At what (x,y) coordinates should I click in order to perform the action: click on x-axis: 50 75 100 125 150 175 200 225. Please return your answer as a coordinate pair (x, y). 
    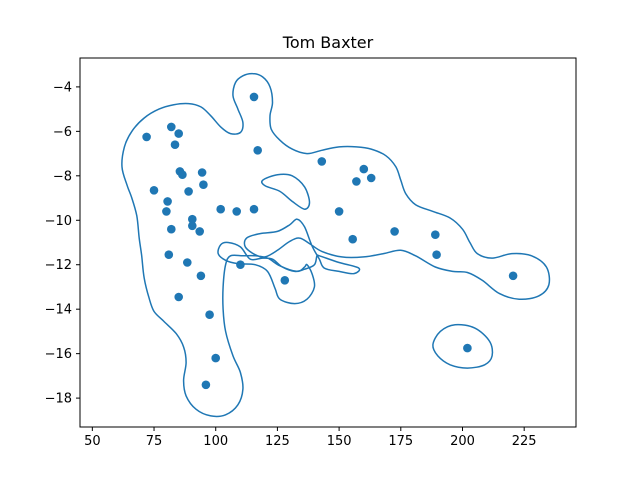
    Looking at the image, I should click on (310, 438).